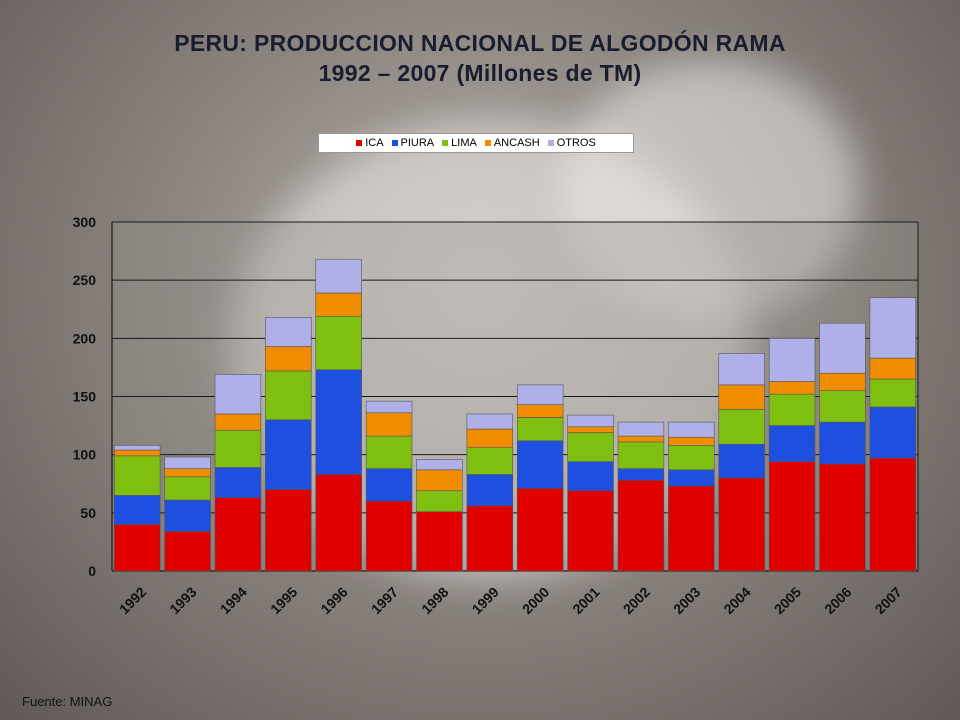 The image size is (960, 720). I want to click on bar-segment-ica-2005, so click(792, 516).